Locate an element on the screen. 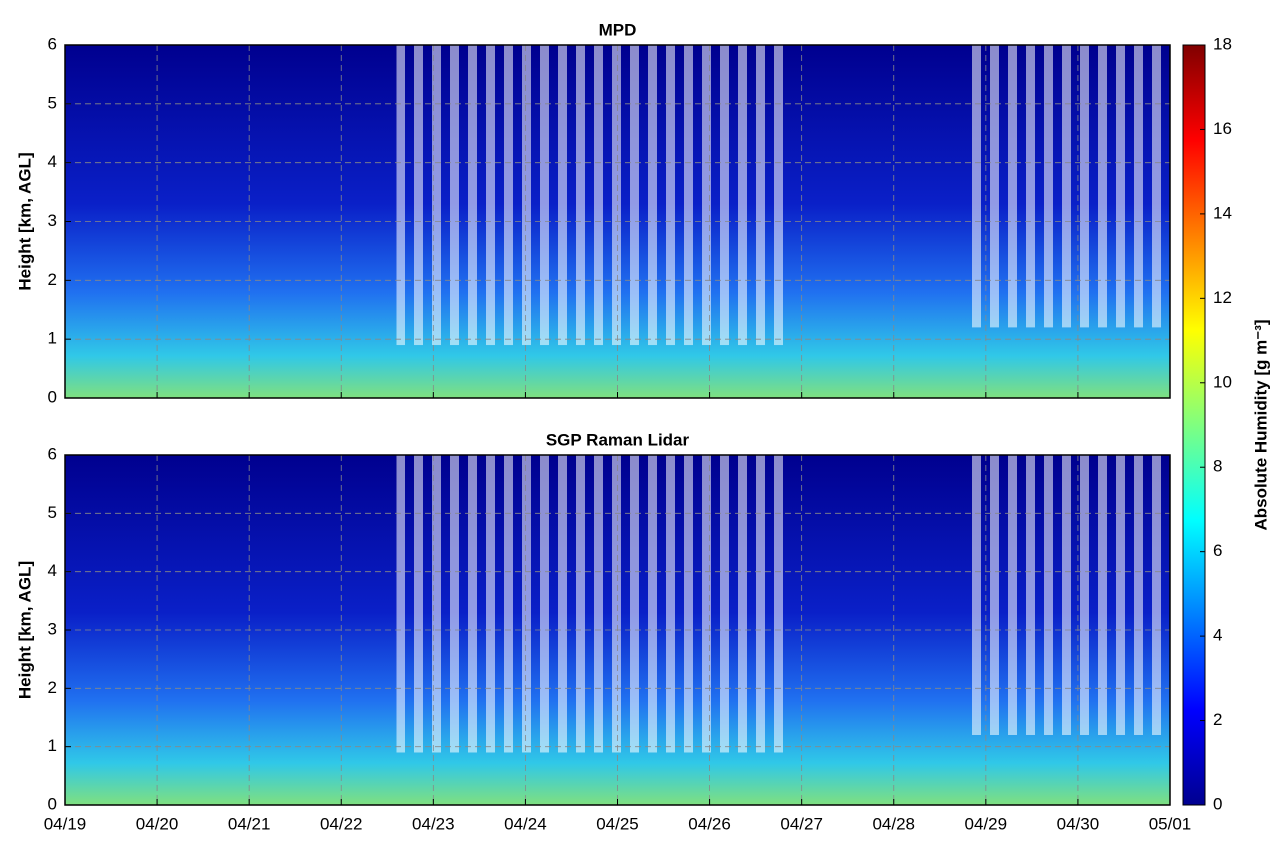  x-tick-label: 04/23 is located at coordinates (433, 823).